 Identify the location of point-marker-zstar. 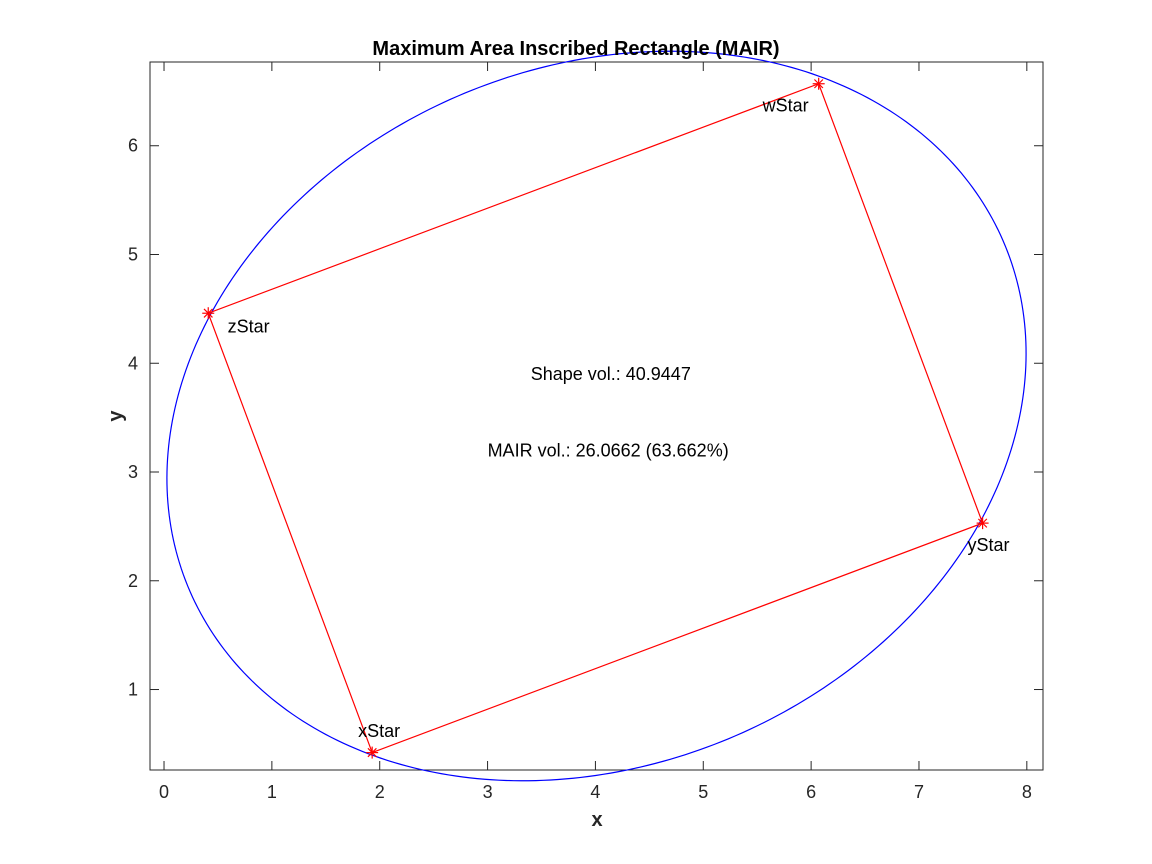
(208, 313).